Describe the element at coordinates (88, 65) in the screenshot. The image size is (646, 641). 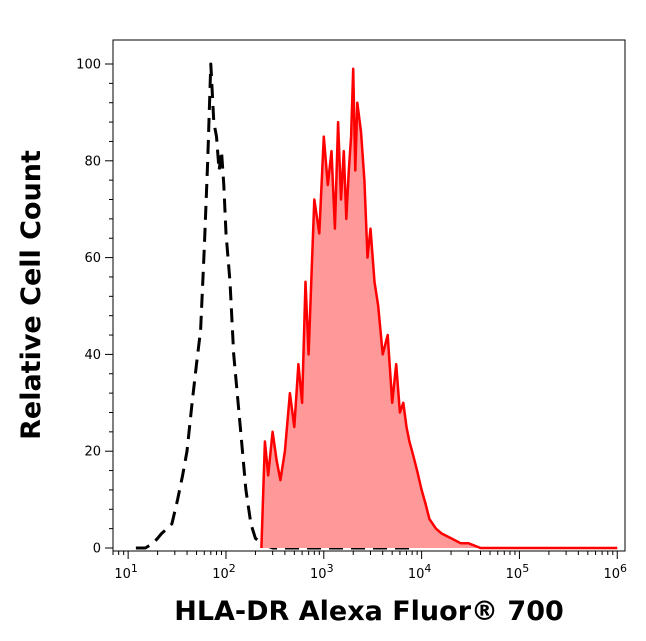
I see `y-tick-label: 100` at that location.